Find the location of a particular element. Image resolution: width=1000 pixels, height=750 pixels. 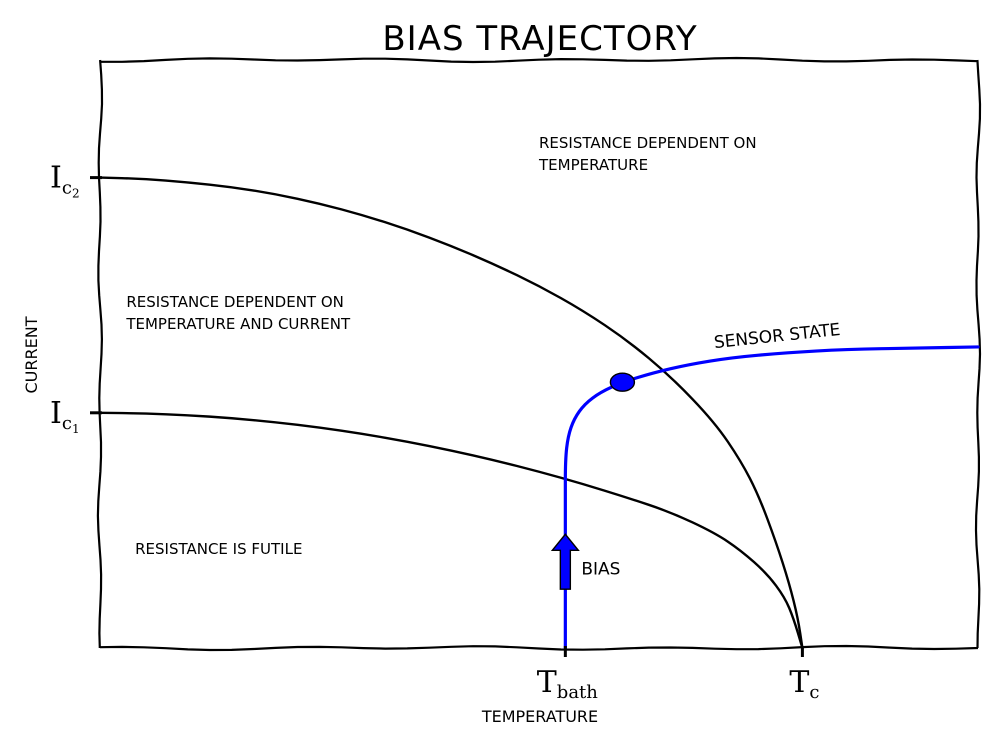

bias-arrow is located at coordinates (565, 561).